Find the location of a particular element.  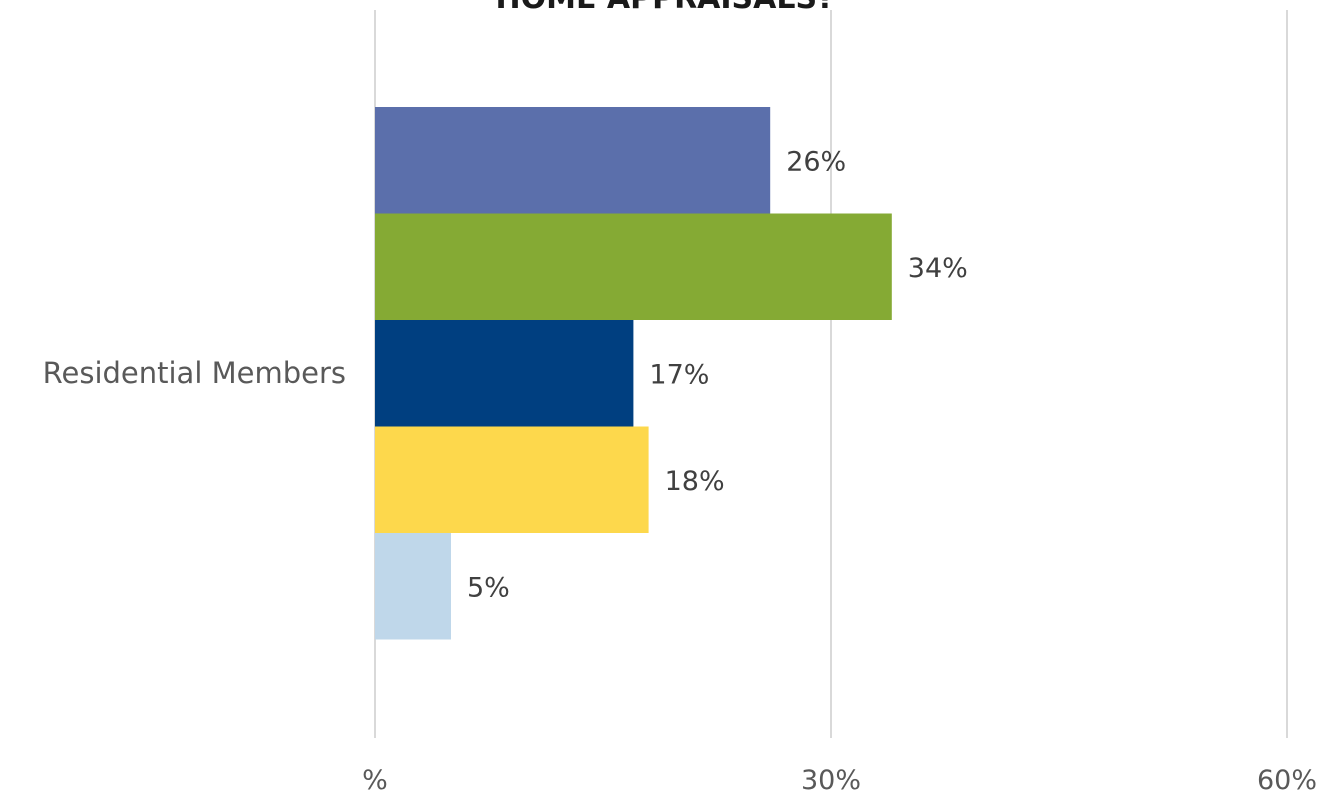

x-axis-ticks: % 30% 60% is located at coordinates (839, 778).